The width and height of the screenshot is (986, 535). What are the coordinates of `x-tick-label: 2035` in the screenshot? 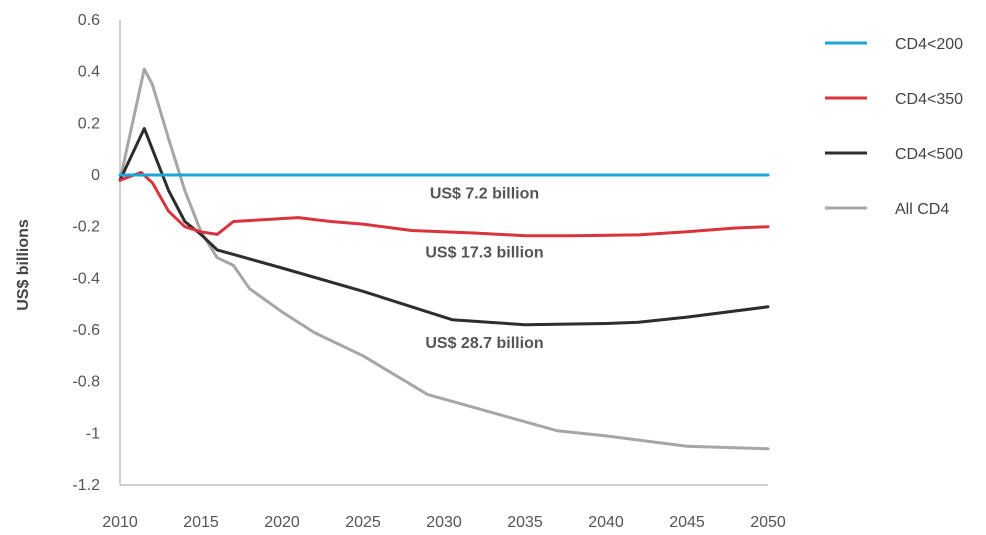 It's located at (525, 522).